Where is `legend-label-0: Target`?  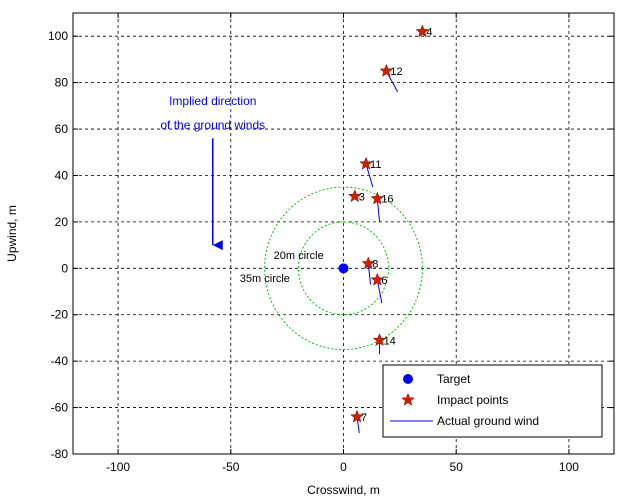 legend-label-0: Target is located at coordinates (454, 379).